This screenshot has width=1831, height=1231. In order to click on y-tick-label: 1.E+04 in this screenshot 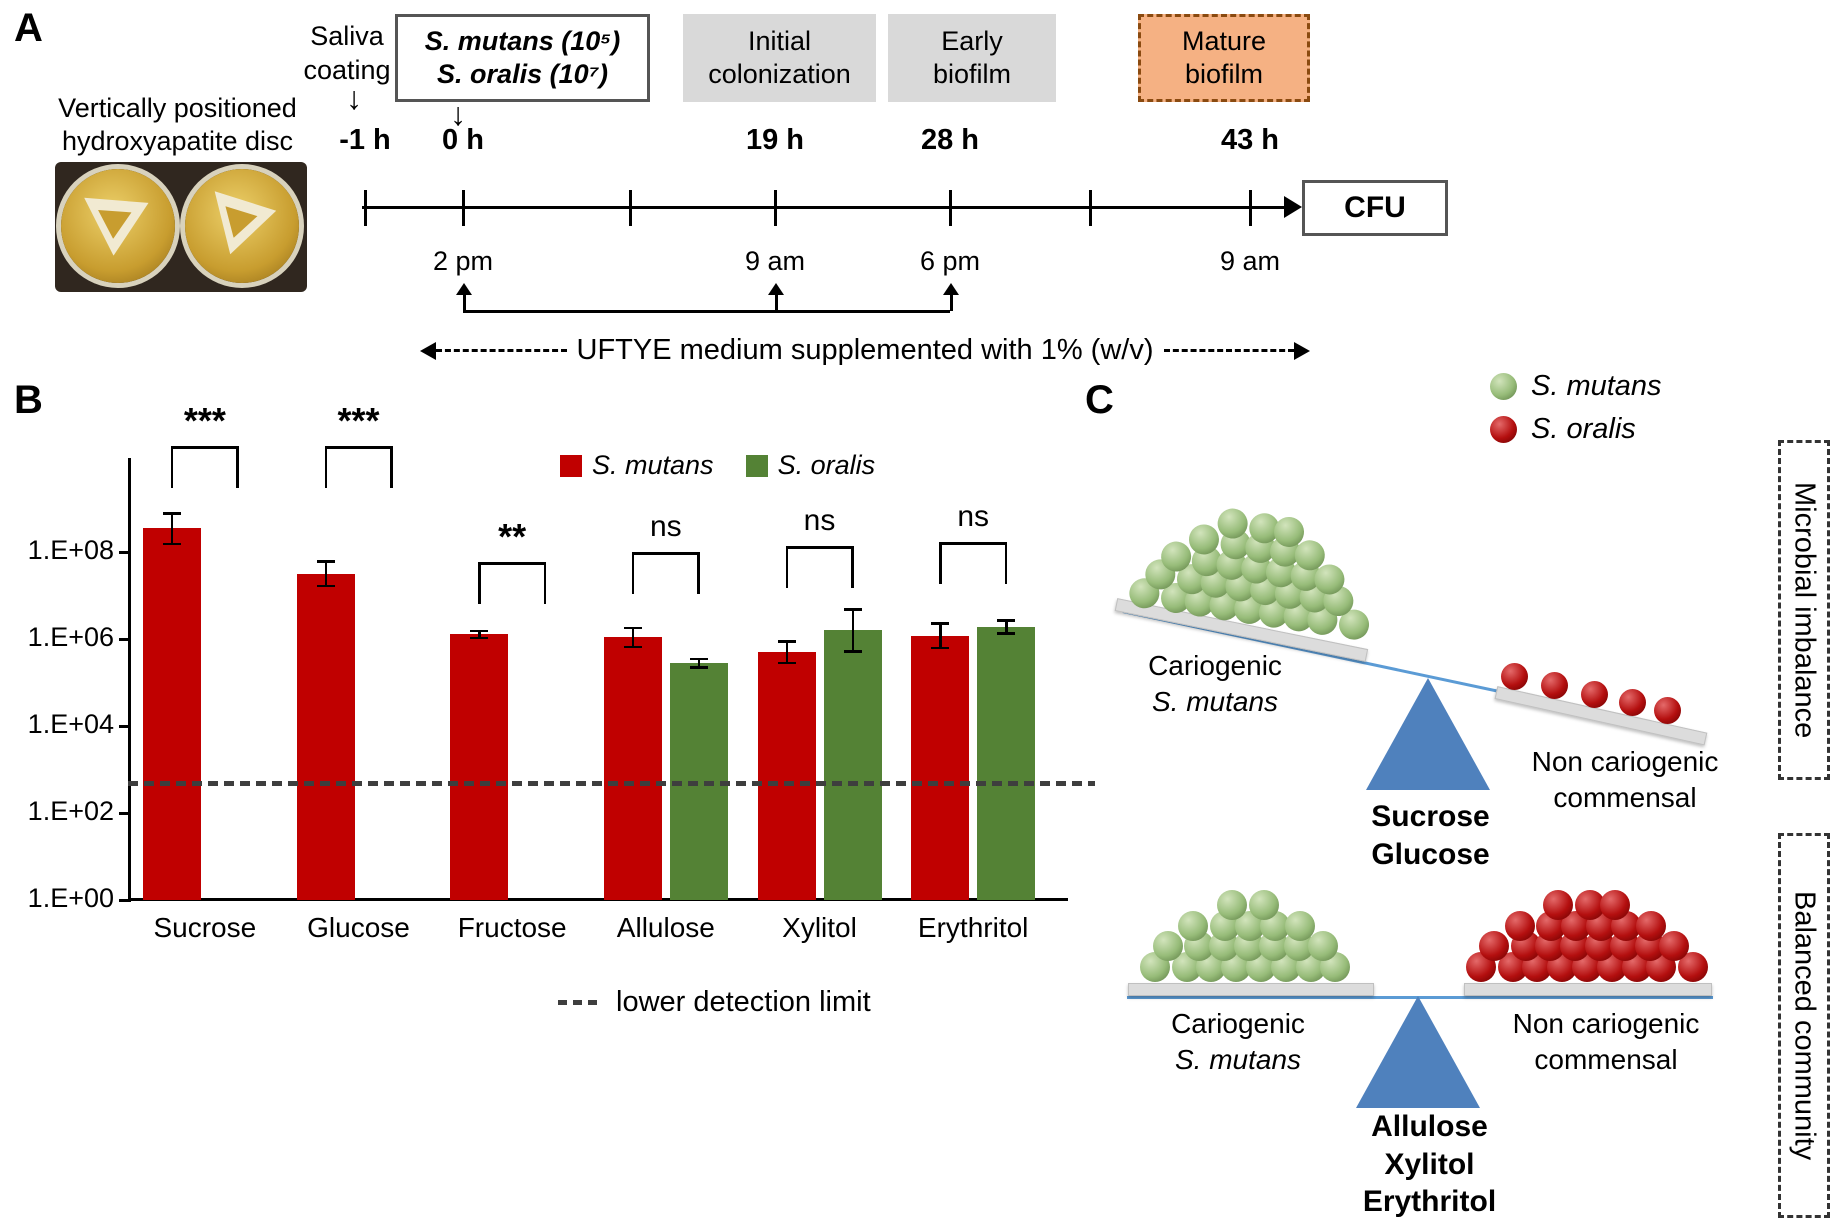, I will do `click(70, 724)`.